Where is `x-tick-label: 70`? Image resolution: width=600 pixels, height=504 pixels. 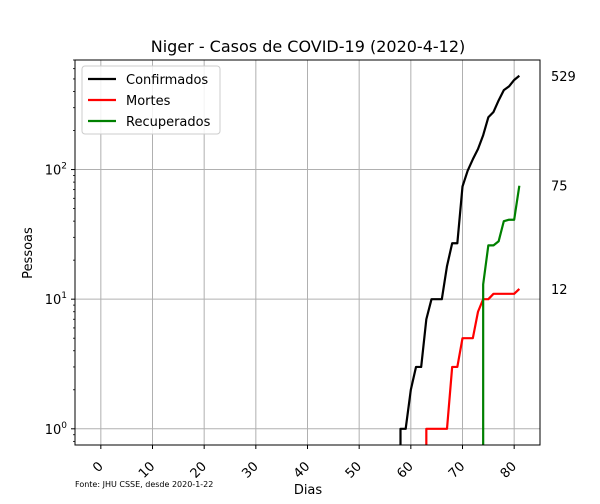 x-tick-label: 70 is located at coordinates (457, 470).